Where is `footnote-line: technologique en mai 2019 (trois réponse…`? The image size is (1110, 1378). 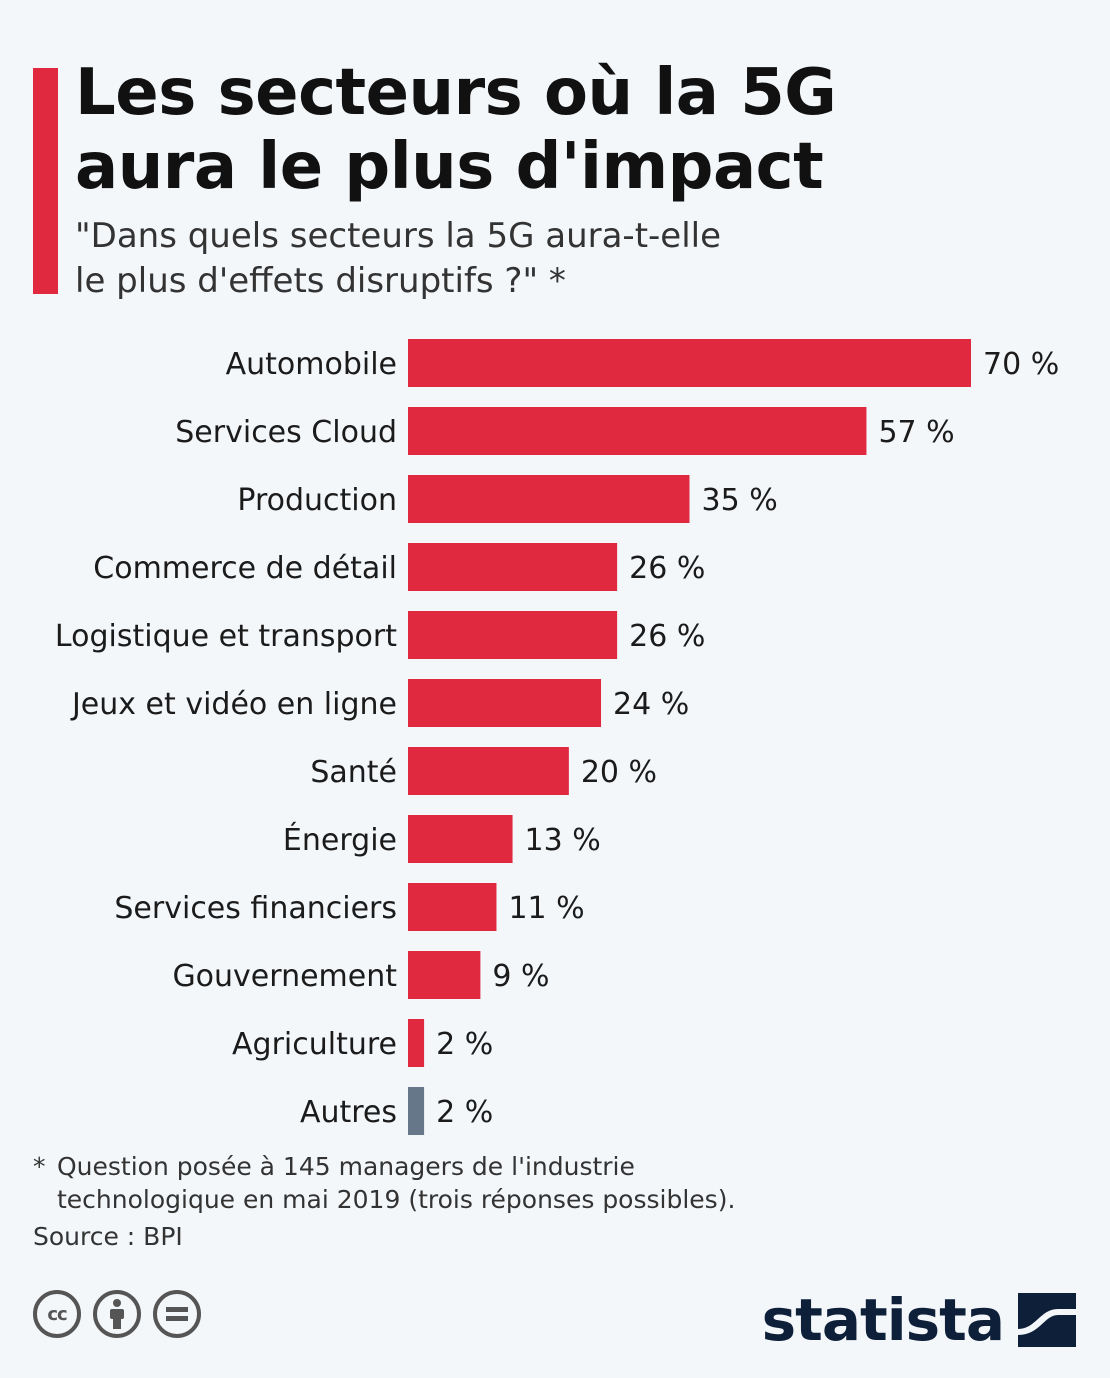 footnote-line: technologique en mai 2019 (trois réponse… is located at coordinates (396, 1199).